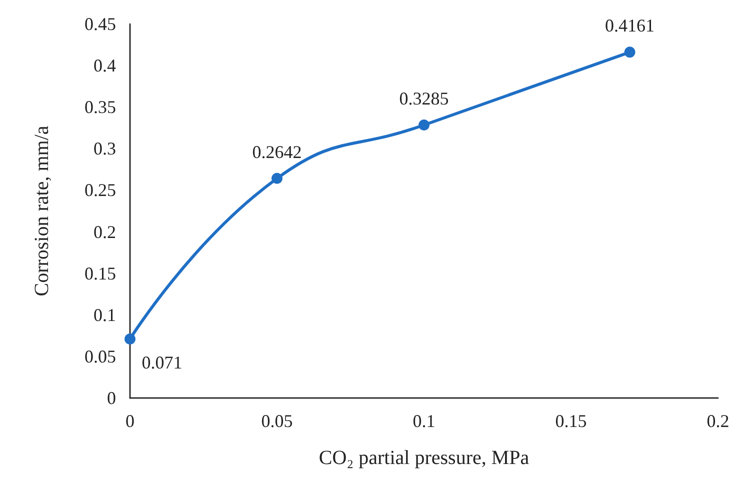 Image resolution: width=742 pixels, height=492 pixels. What do you see at coordinates (105, 314) in the screenshot?
I see `y-tick-label: 0.1` at bounding box center [105, 314].